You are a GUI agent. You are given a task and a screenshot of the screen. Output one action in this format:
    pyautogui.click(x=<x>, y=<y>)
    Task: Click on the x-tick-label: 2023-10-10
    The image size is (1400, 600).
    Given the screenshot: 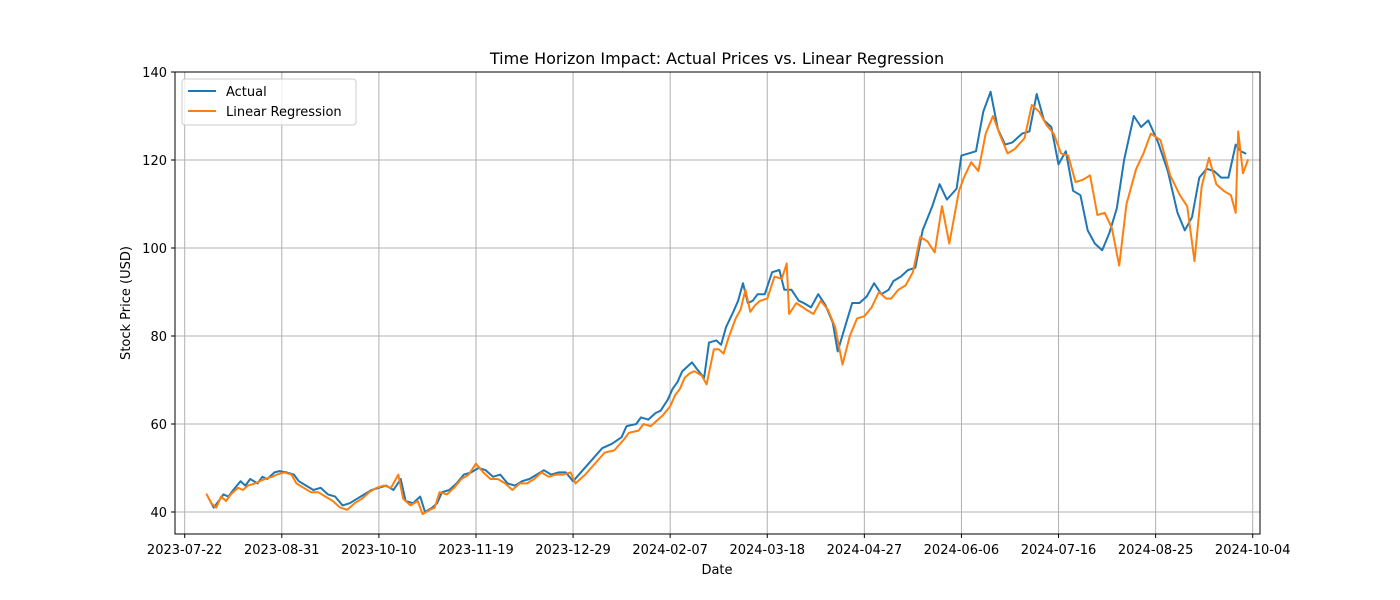 What is the action you would take?
    pyautogui.click(x=379, y=550)
    